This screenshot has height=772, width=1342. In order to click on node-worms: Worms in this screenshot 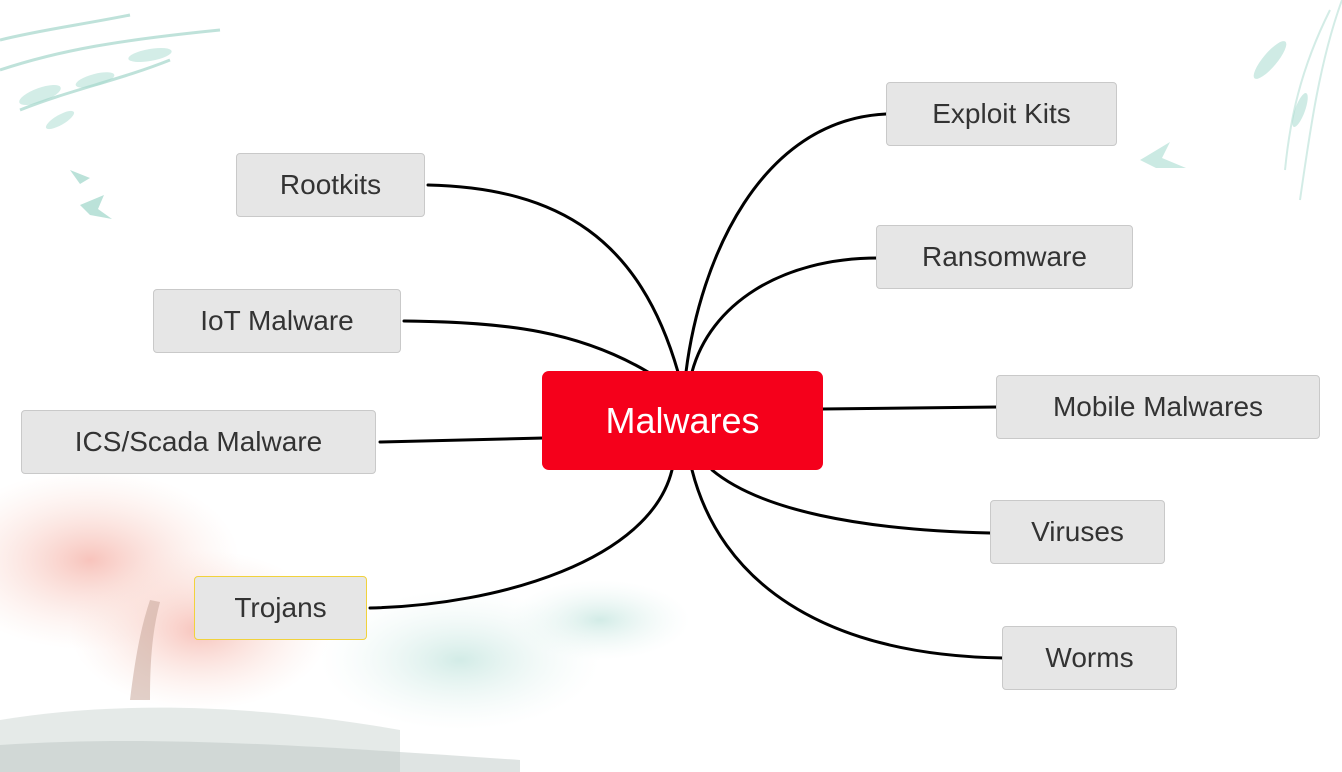, I will do `click(1089, 658)`.